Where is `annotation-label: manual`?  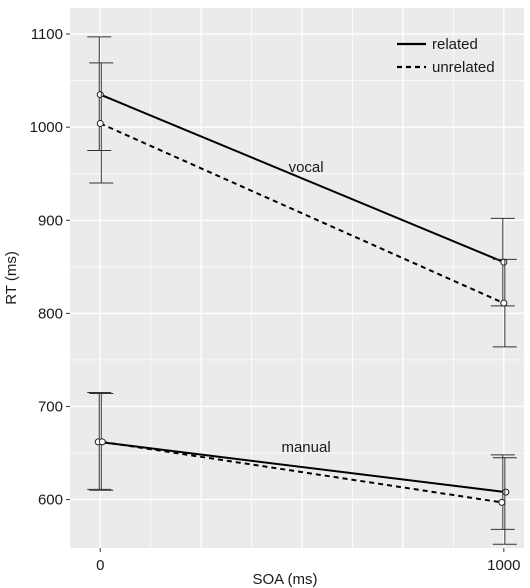 annotation-label: manual is located at coordinates (305, 447).